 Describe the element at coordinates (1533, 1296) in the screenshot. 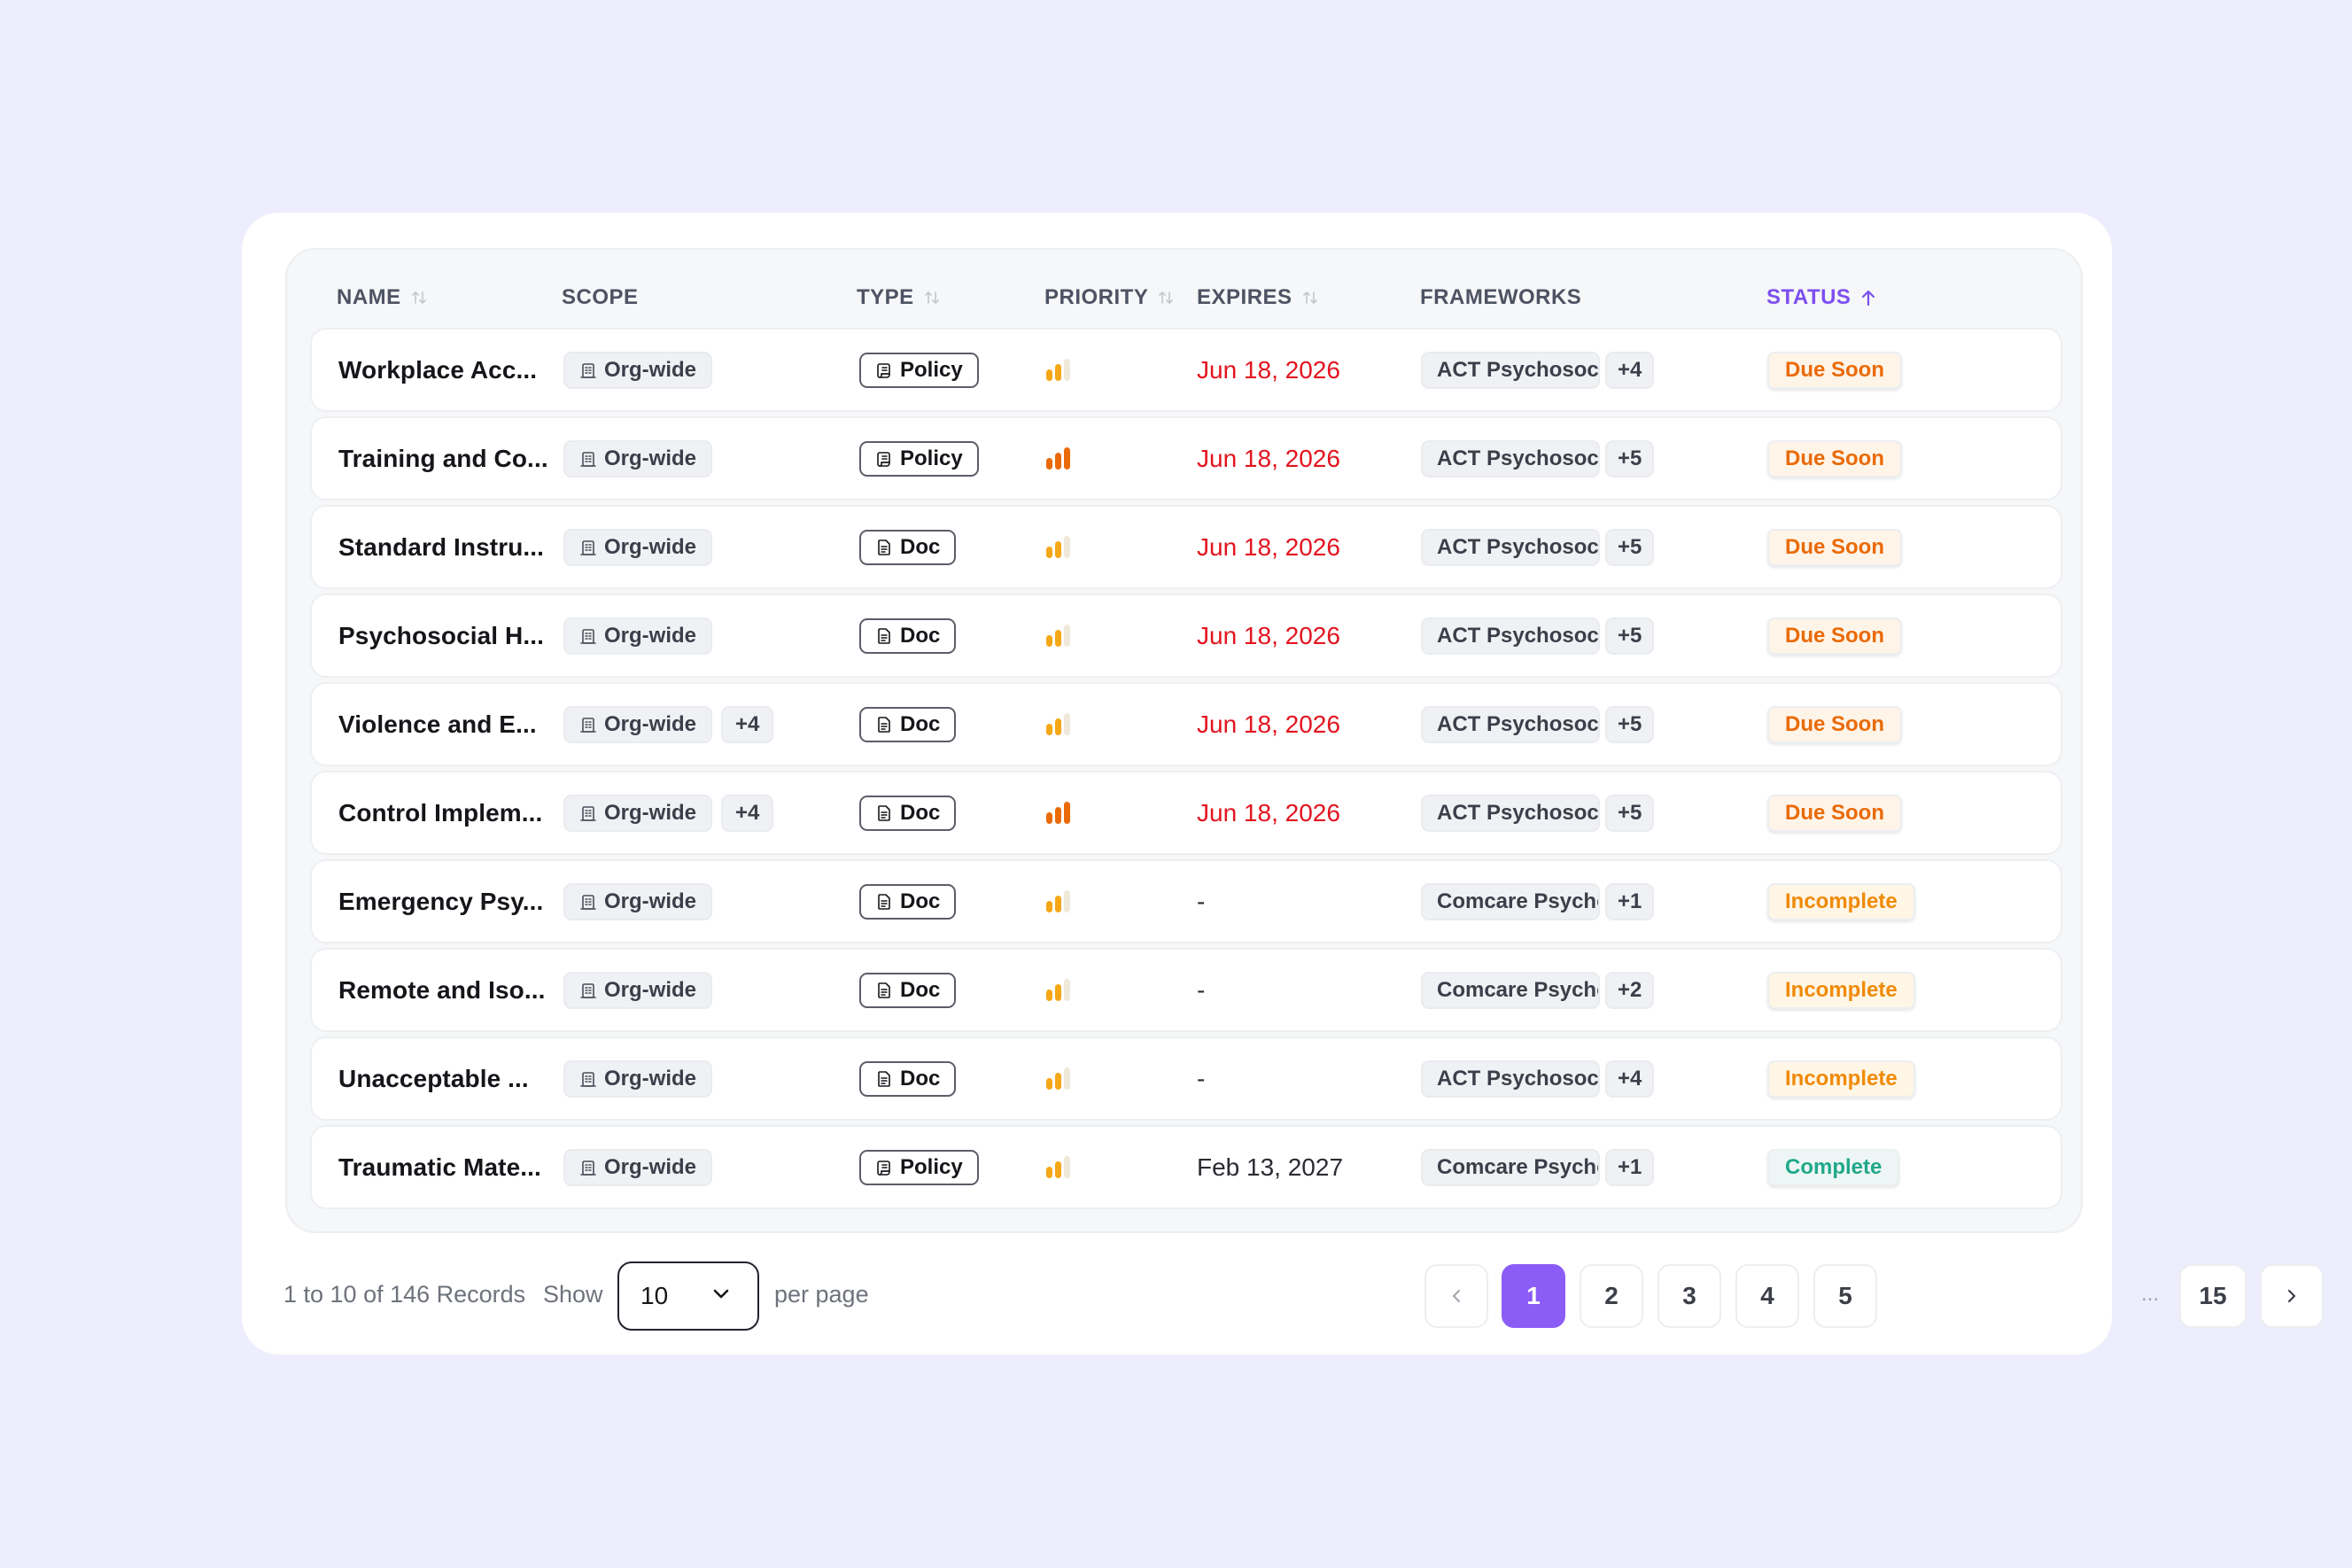

I see `page-button-1: 1` at that location.